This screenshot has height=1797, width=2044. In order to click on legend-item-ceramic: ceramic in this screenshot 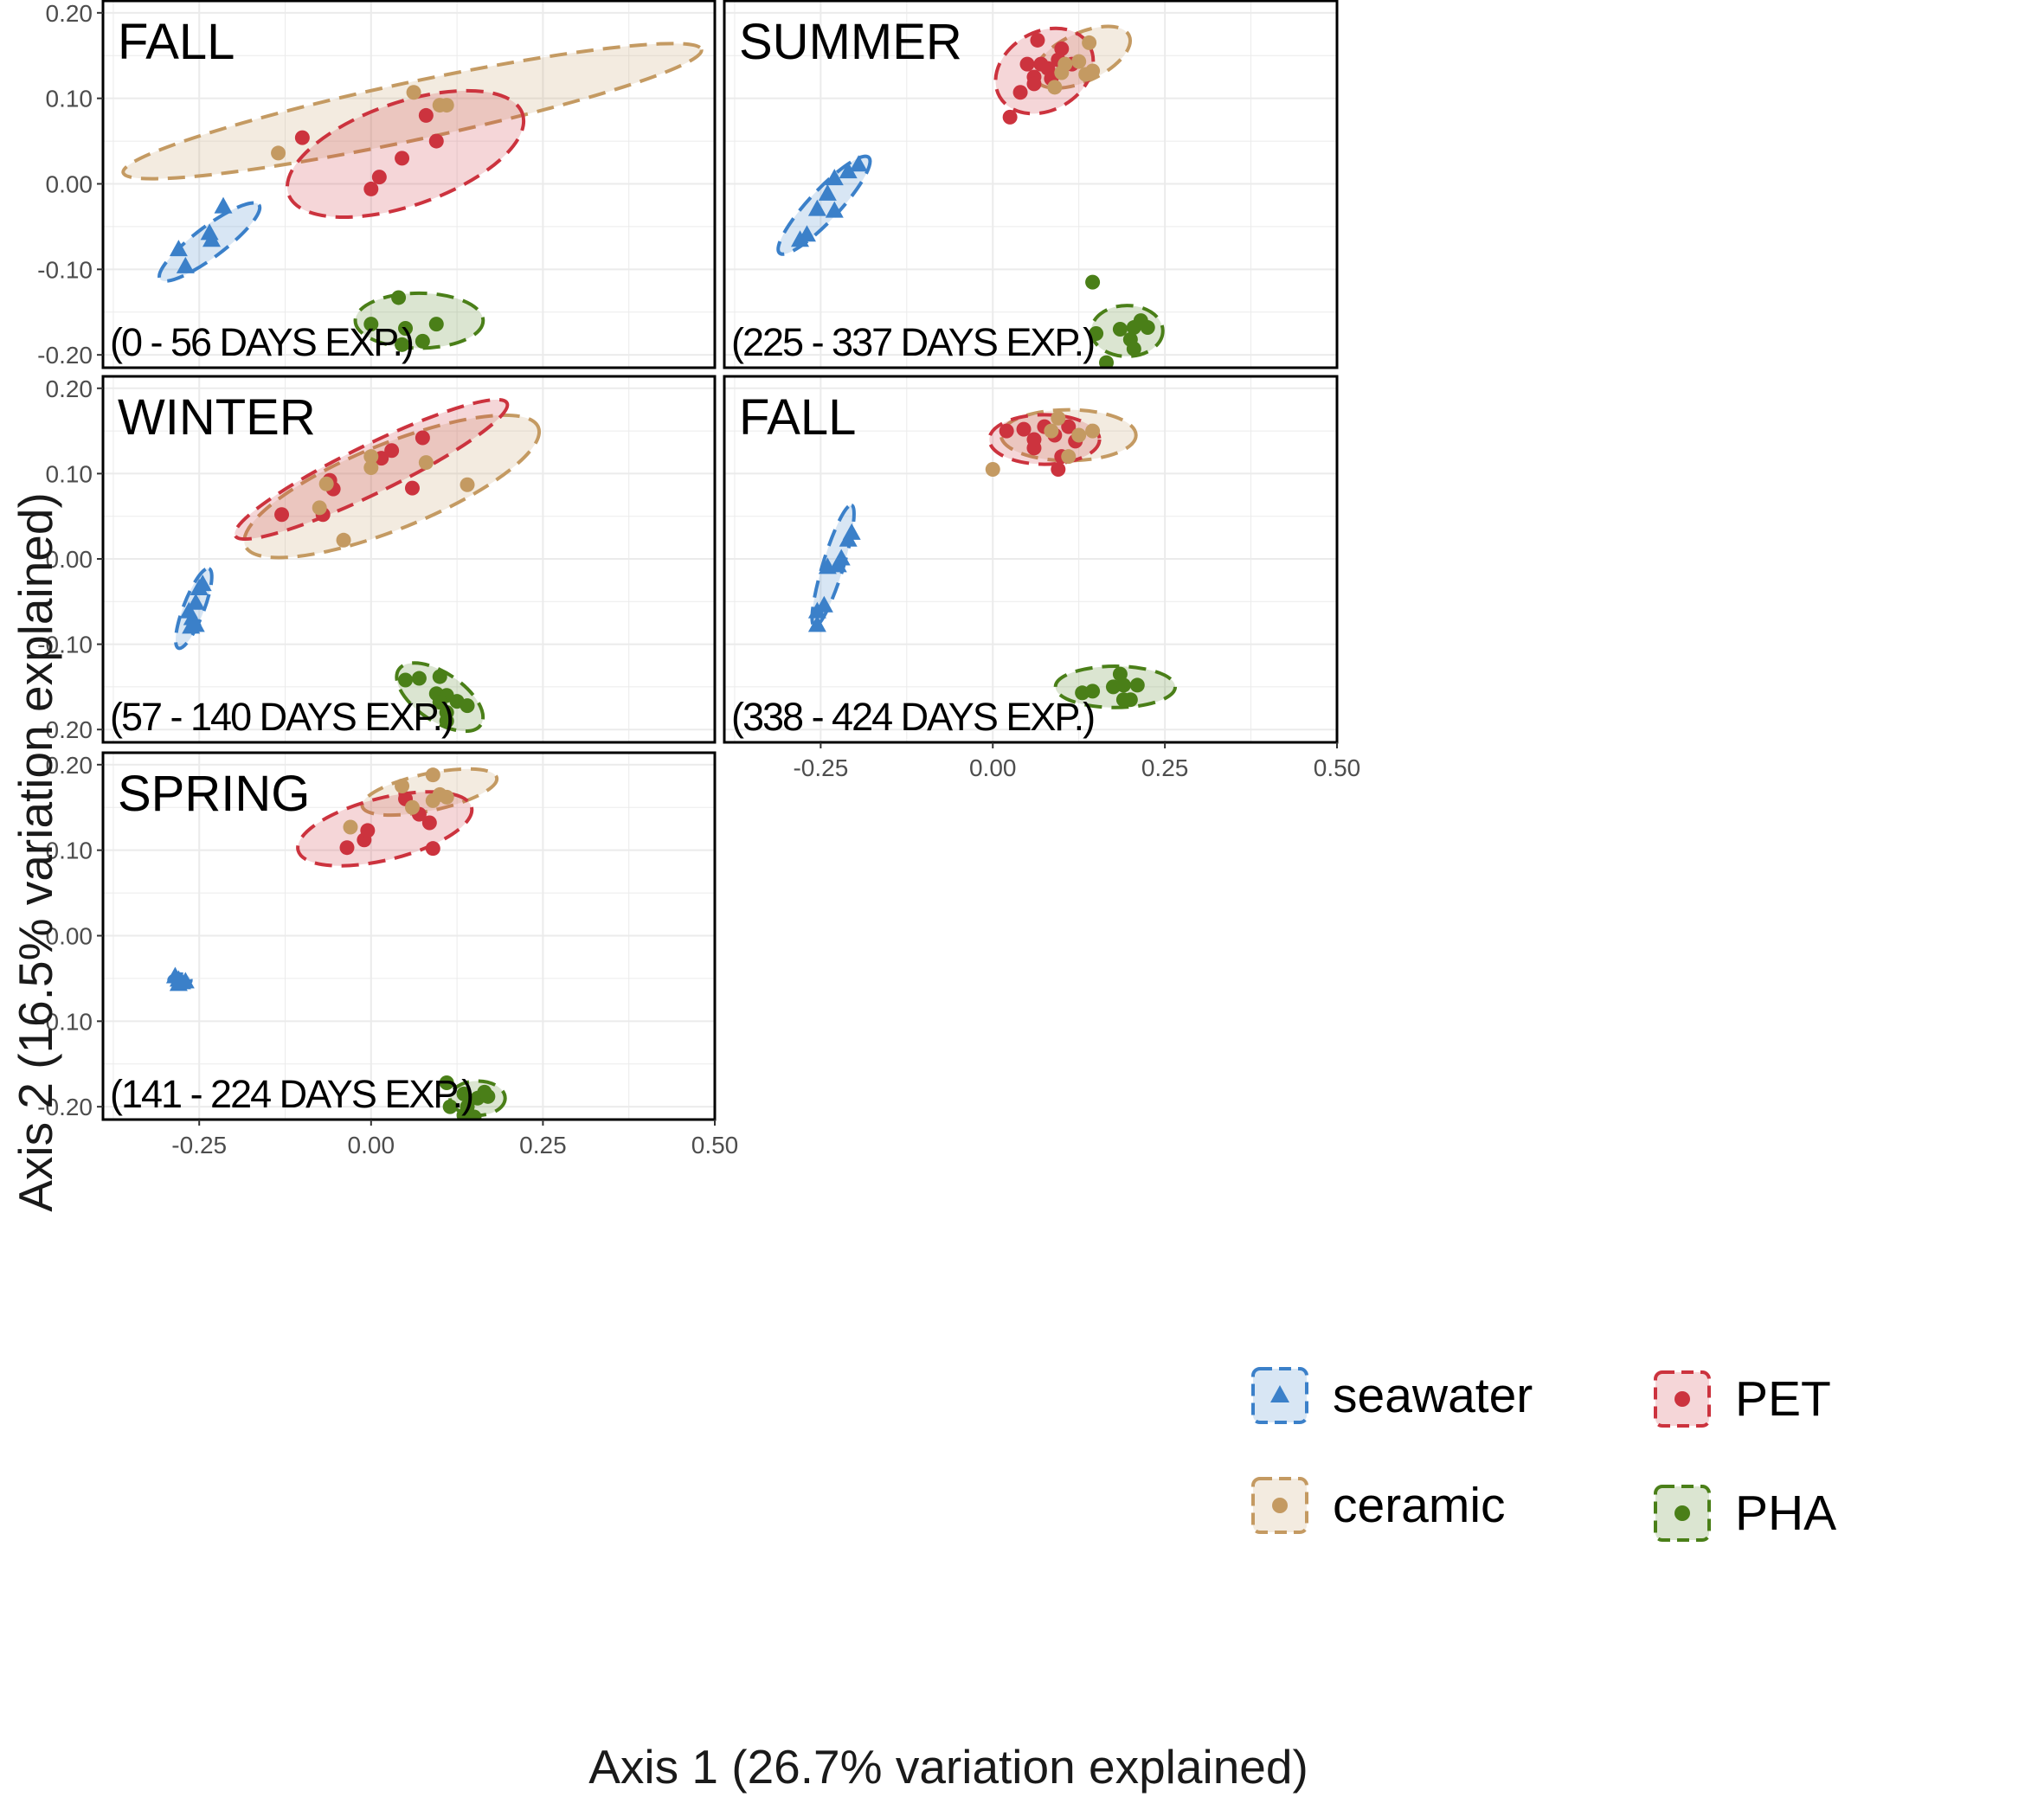, I will do `click(1378, 1505)`.